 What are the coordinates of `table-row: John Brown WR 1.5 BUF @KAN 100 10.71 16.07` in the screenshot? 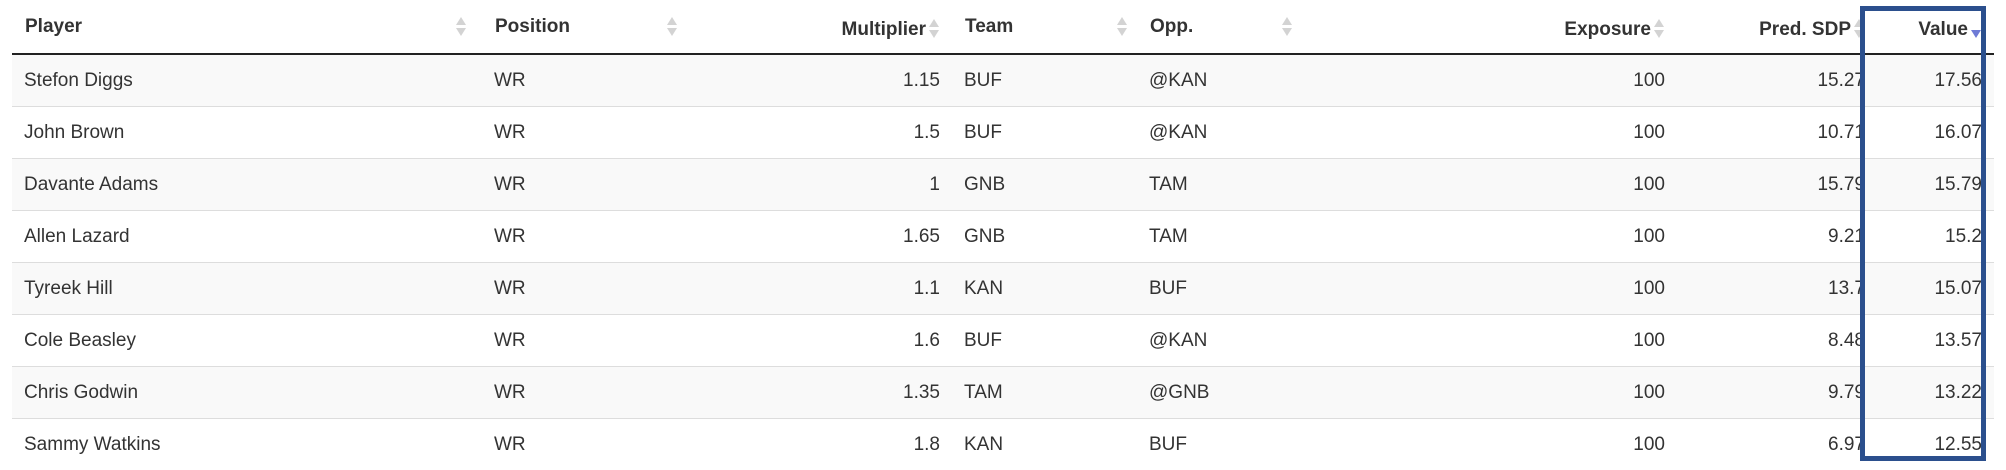 It's located at (1003, 132).